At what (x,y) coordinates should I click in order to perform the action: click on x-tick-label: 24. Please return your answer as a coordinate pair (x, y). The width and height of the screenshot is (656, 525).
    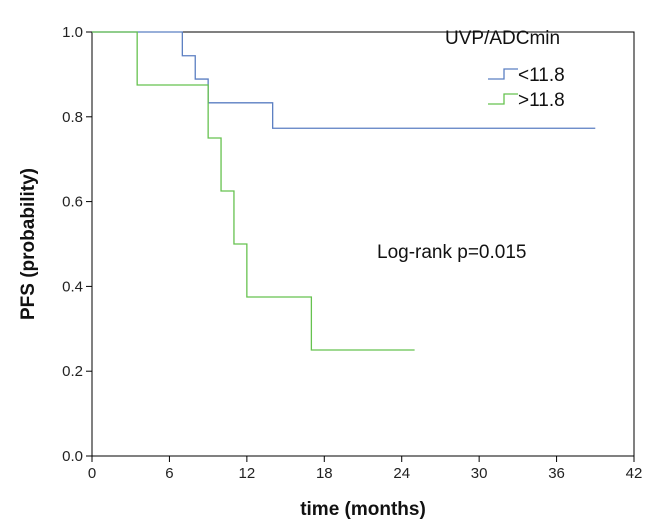
    Looking at the image, I should click on (401, 473).